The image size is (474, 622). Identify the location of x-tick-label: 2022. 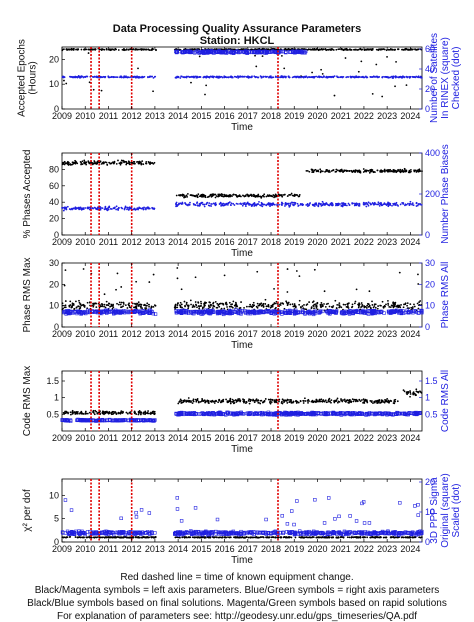
(364, 116).